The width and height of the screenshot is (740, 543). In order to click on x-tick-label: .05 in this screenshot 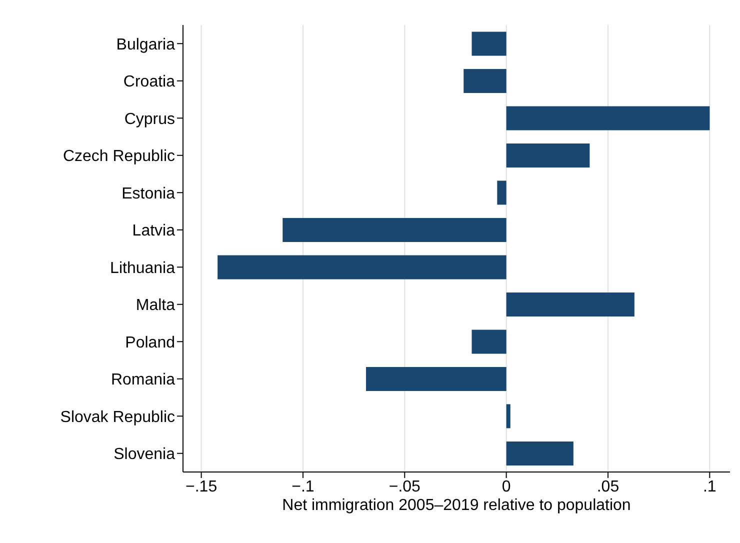, I will do `click(608, 487)`.